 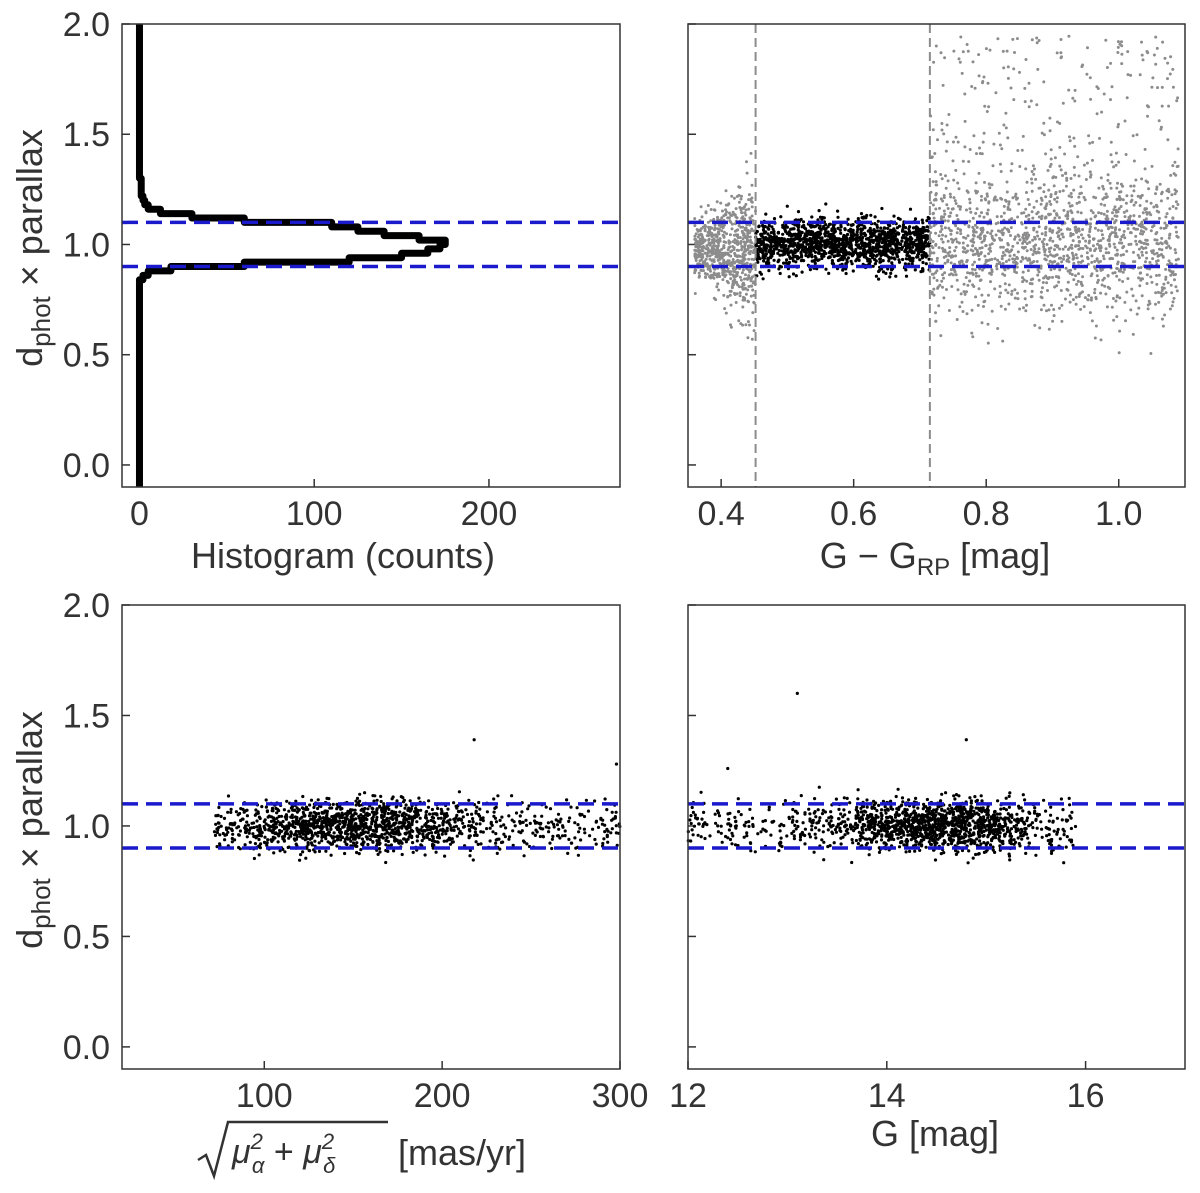 I want to click on xtick-label: 300, so click(x=620, y=1096).